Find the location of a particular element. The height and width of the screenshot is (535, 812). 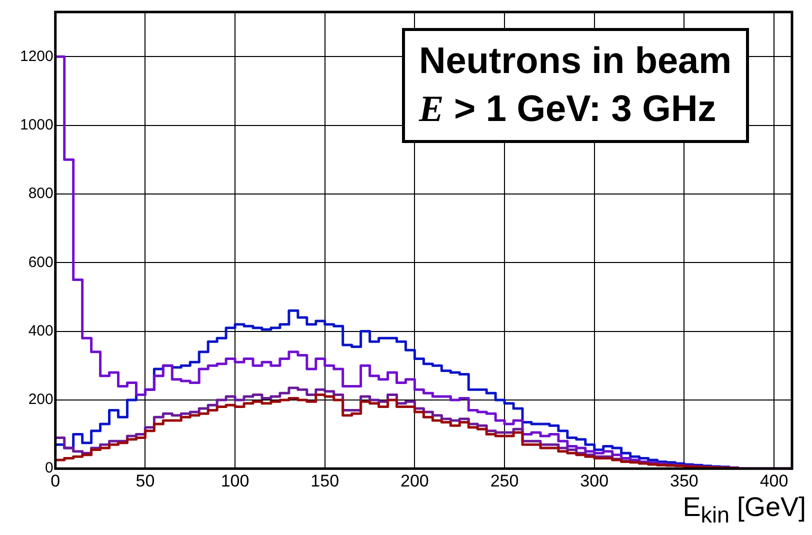

annotation: Neutrons in beam is located at coordinates (575, 61).